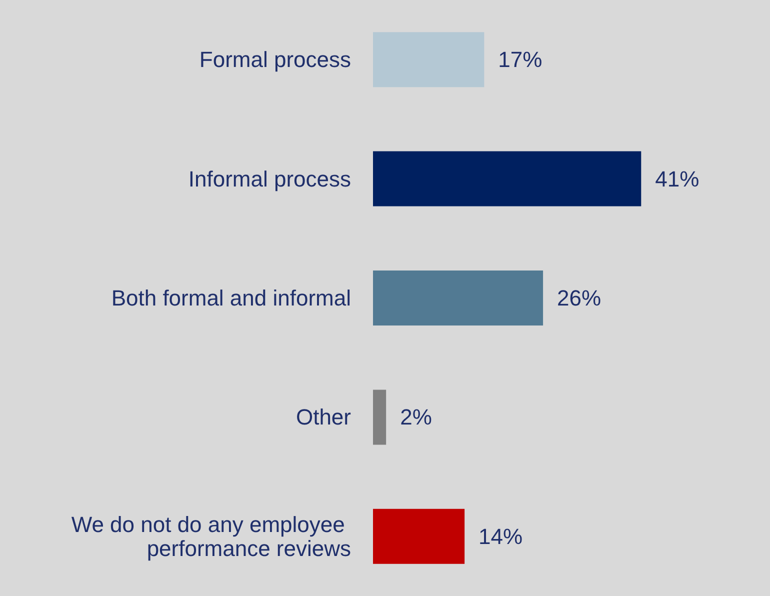 Image resolution: width=770 pixels, height=596 pixels. What do you see at coordinates (269, 179) in the screenshot?
I see `y-tick-label: Informal process` at bounding box center [269, 179].